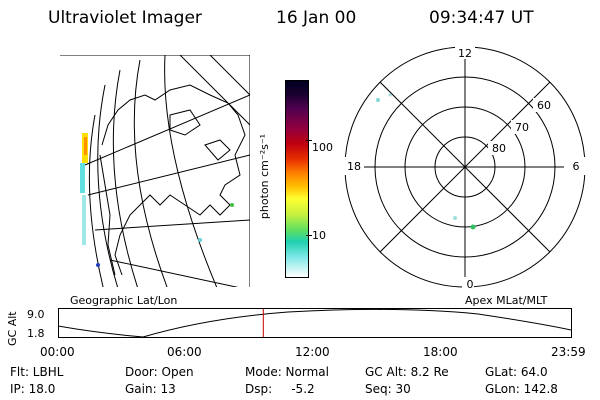 This screenshot has height=400, width=600. What do you see at coordinates (576, 166) in the screenshot?
I see `mlt-label-6: 6` at bounding box center [576, 166].